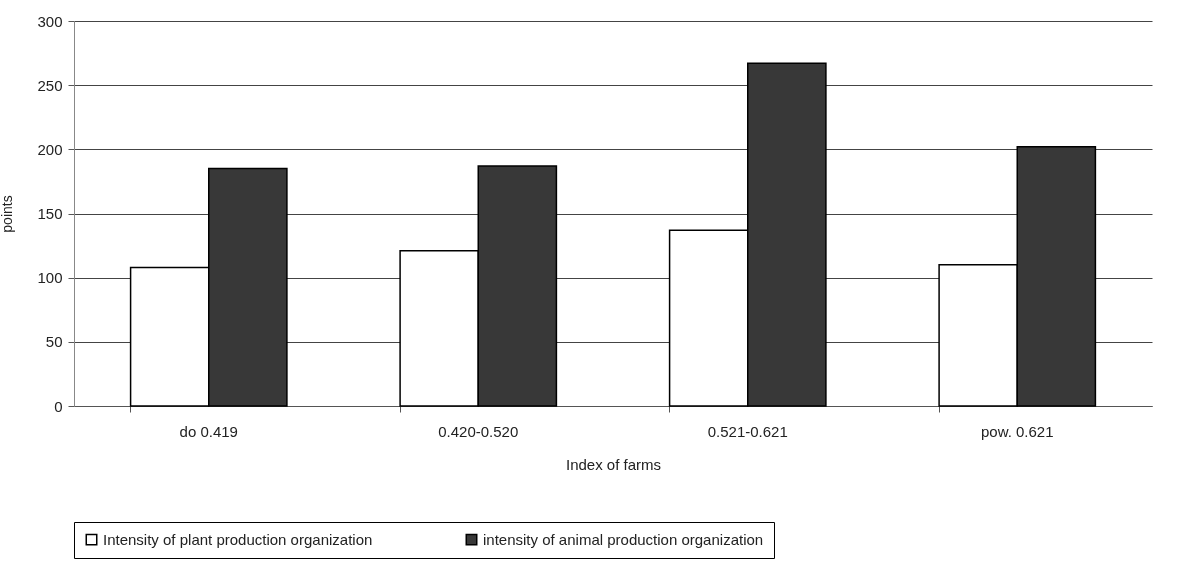  I want to click on legend-label: Intensity of plant production organization, so click(238, 539).